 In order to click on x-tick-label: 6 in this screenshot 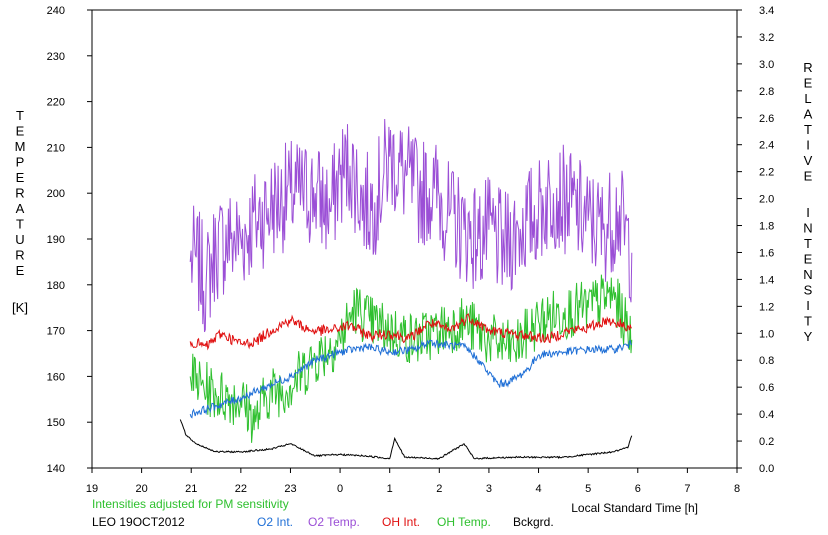, I will do `click(638, 489)`.